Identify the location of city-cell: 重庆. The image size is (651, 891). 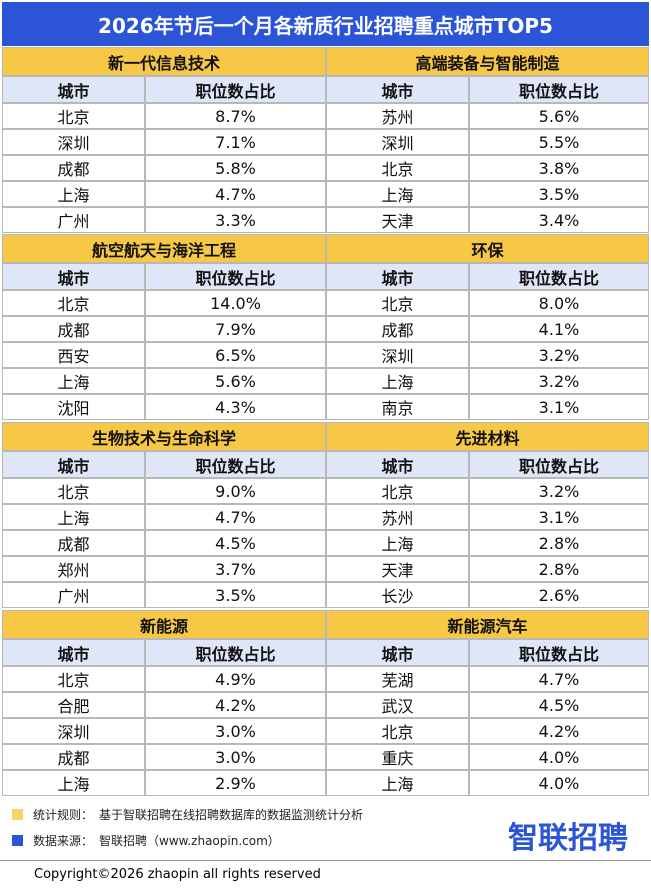
(397, 757).